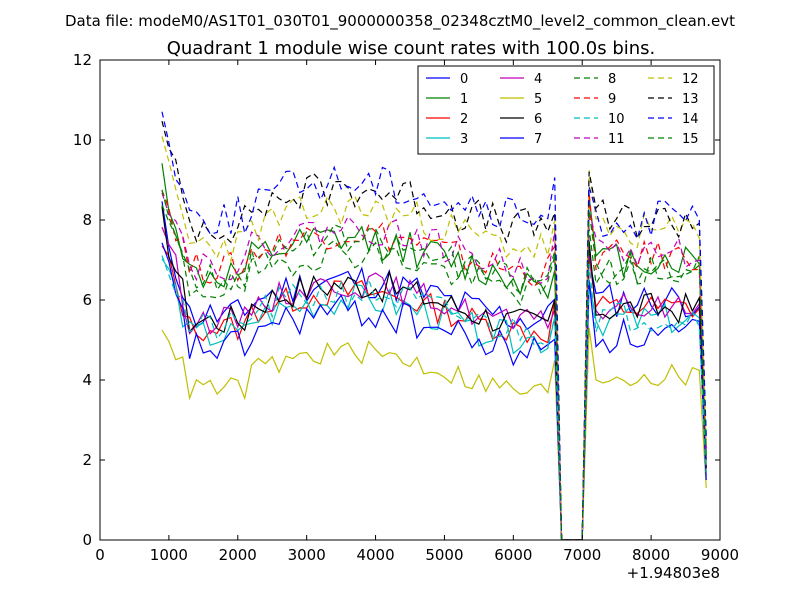 The image size is (800, 600). I want to click on x-tick-label: 5000, so click(444, 555).